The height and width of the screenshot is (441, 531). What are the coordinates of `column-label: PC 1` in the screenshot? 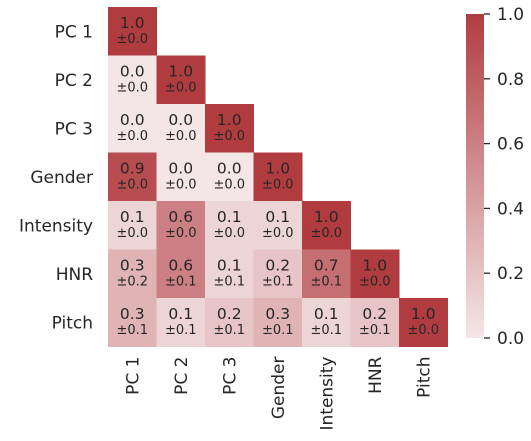 It's located at (133, 376).